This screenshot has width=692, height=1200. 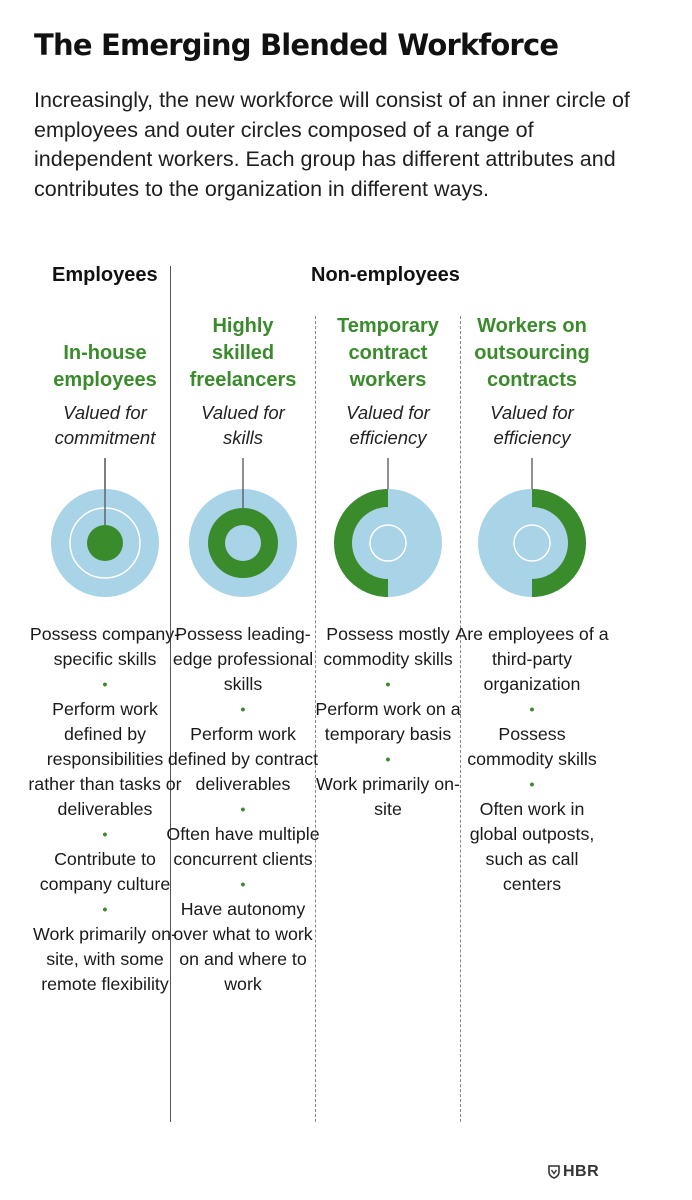 What do you see at coordinates (105, 425) in the screenshot?
I see `valued-for-label: Valued for commitment` at bounding box center [105, 425].